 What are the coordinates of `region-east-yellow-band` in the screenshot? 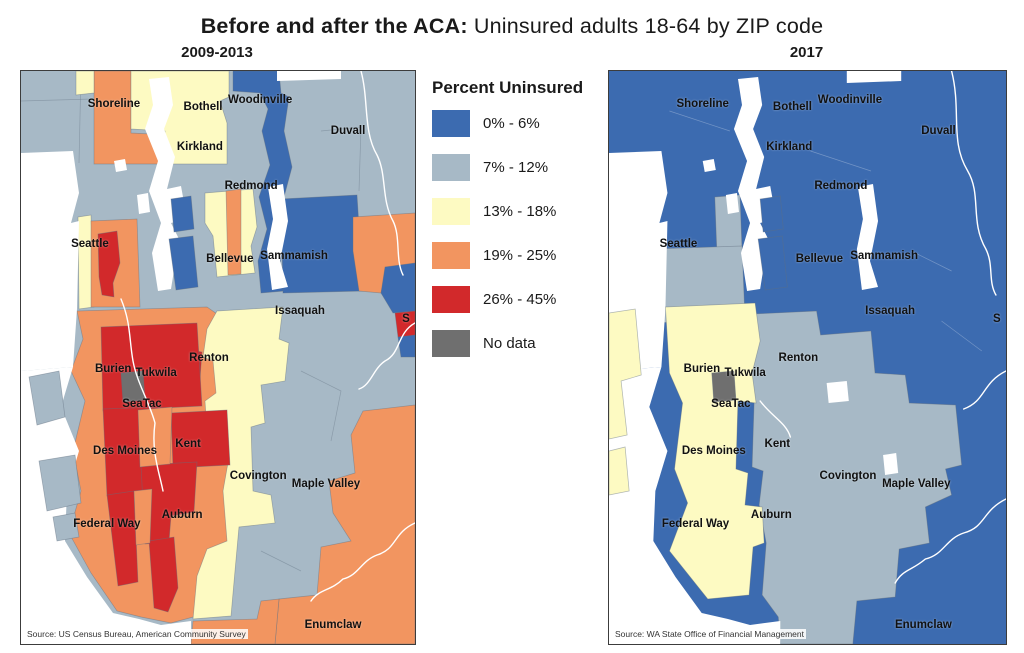 It's located at (241, 463).